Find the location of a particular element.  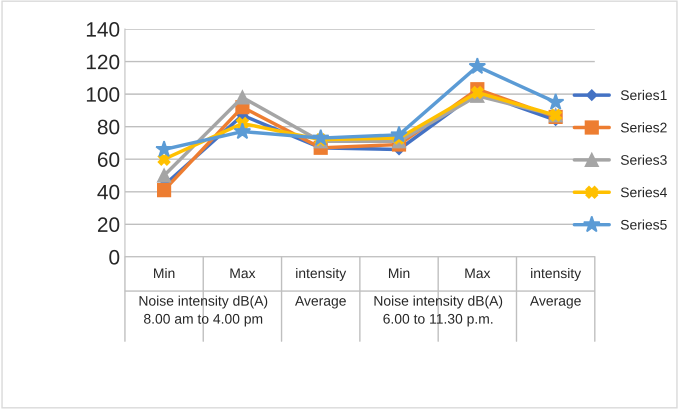

y-tick-label: 120 is located at coordinates (103, 62).